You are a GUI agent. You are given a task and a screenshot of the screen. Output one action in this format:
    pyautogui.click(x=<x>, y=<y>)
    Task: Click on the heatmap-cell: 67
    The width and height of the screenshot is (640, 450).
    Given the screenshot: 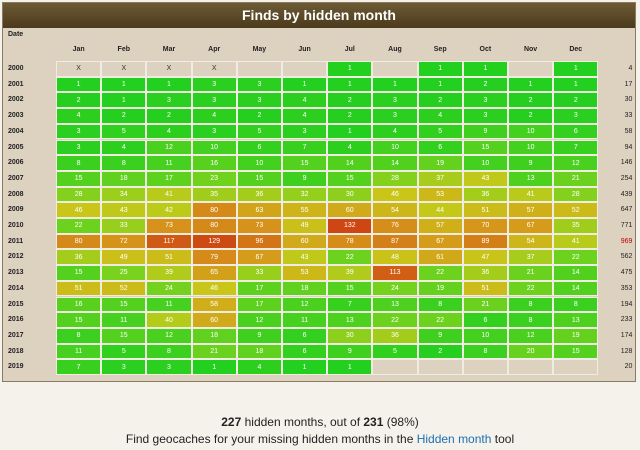 What is the action you would take?
    pyautogui.click(x=259, y=257)
    